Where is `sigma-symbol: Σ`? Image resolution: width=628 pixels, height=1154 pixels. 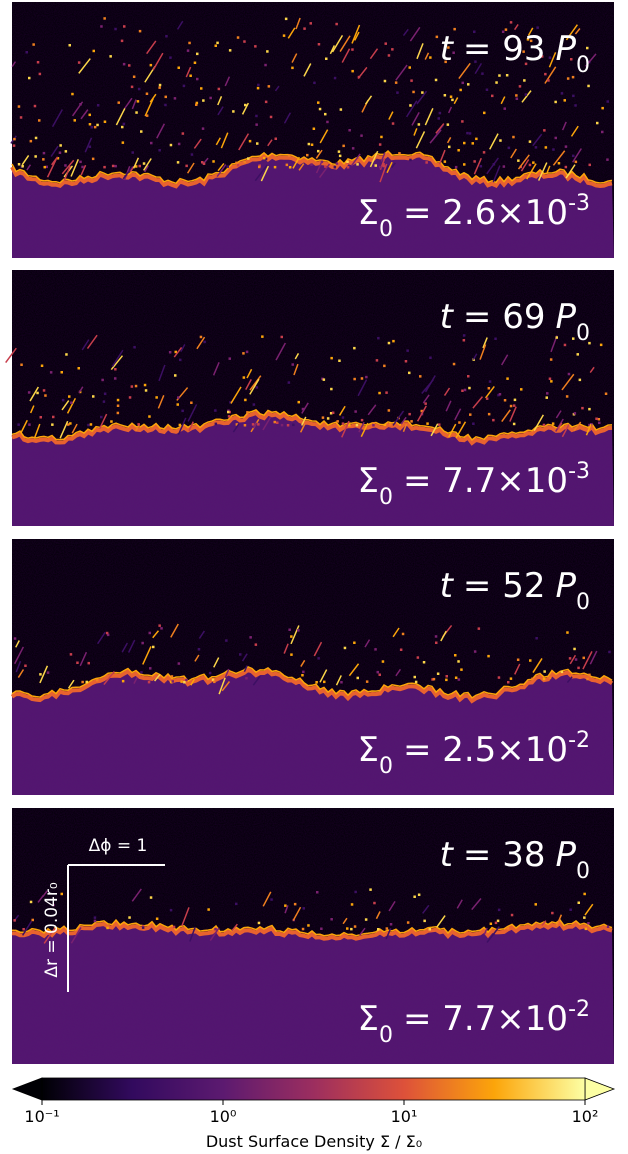
sigma-symbol: Σ is located at coordinates (367, 213).